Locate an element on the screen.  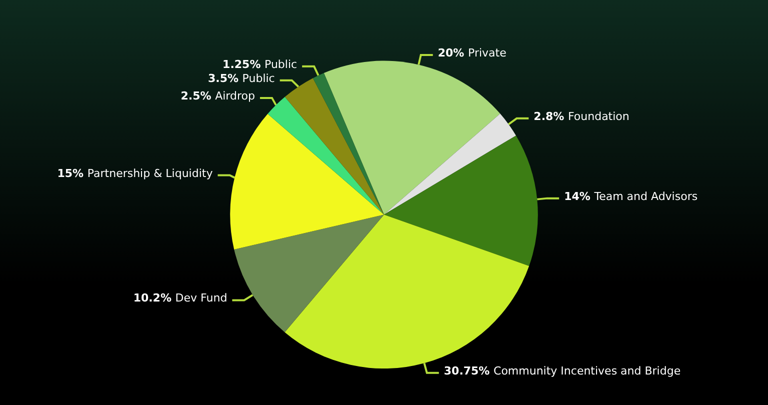
data-label: 1.25% is located at coordinates (241, 64).